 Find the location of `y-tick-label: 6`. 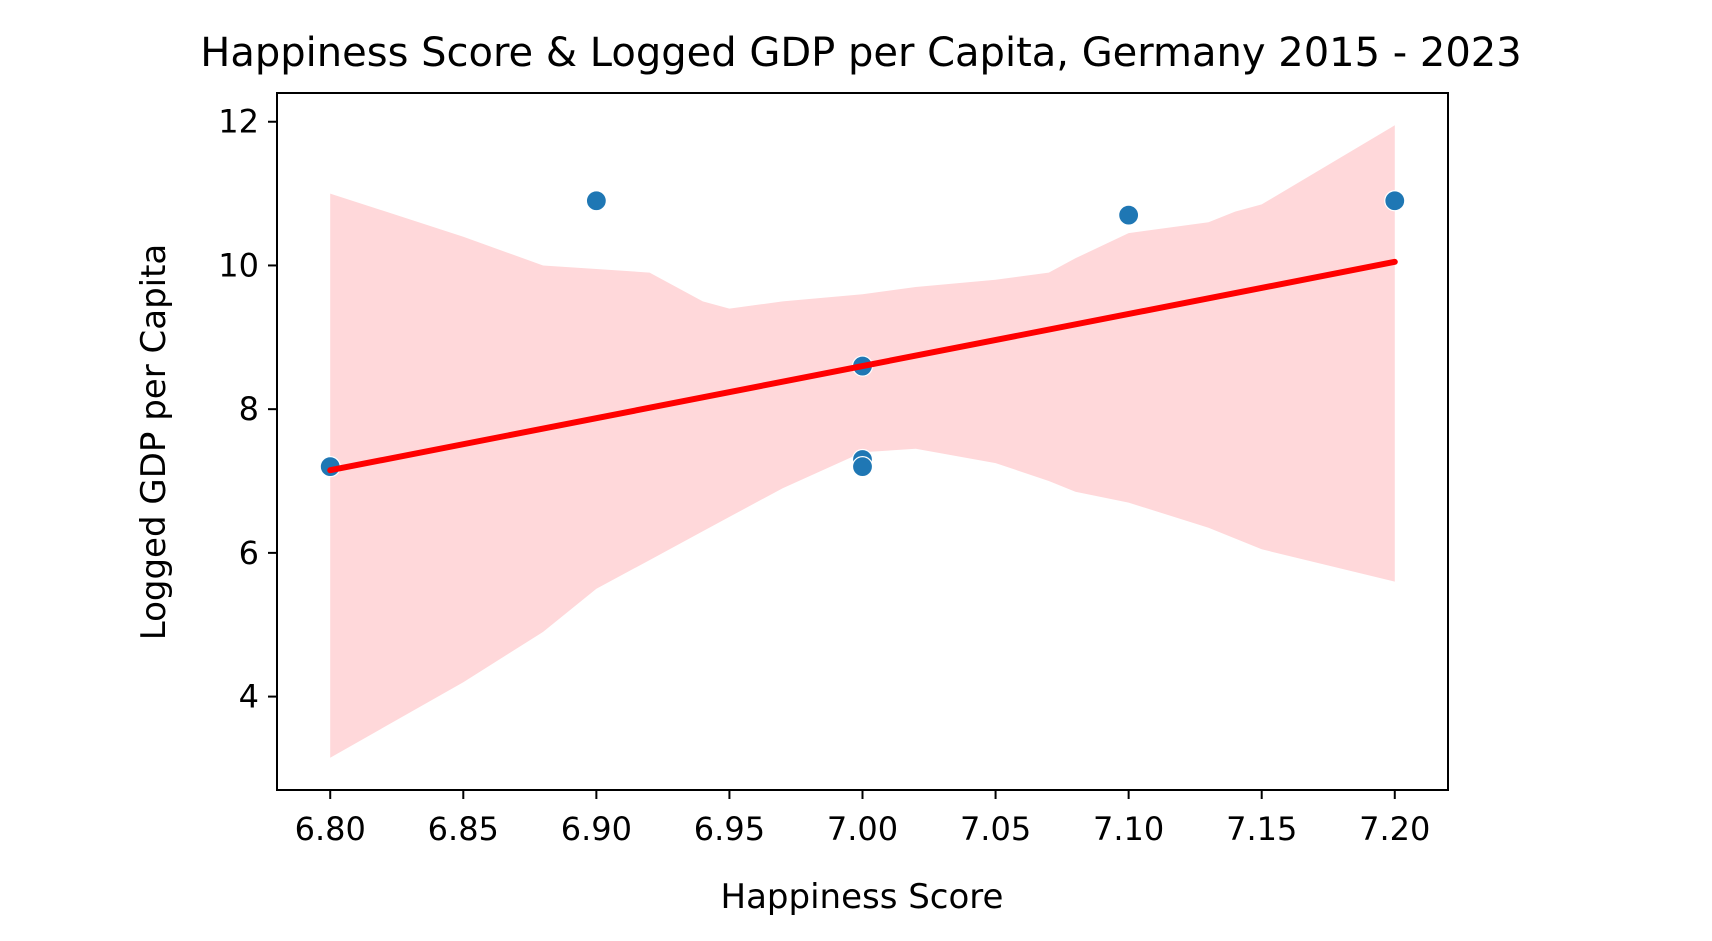

y-tick-label: 6 is located at coordinates (249, 553).